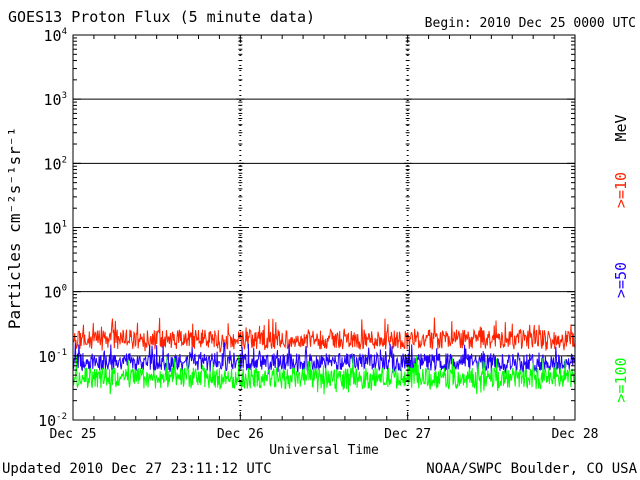  Describe the element at coordinates (14, 228) in the screenshot. I see `y-axis-label: Particles cm⁻²s⁻¹sr⁻¹` at that location.